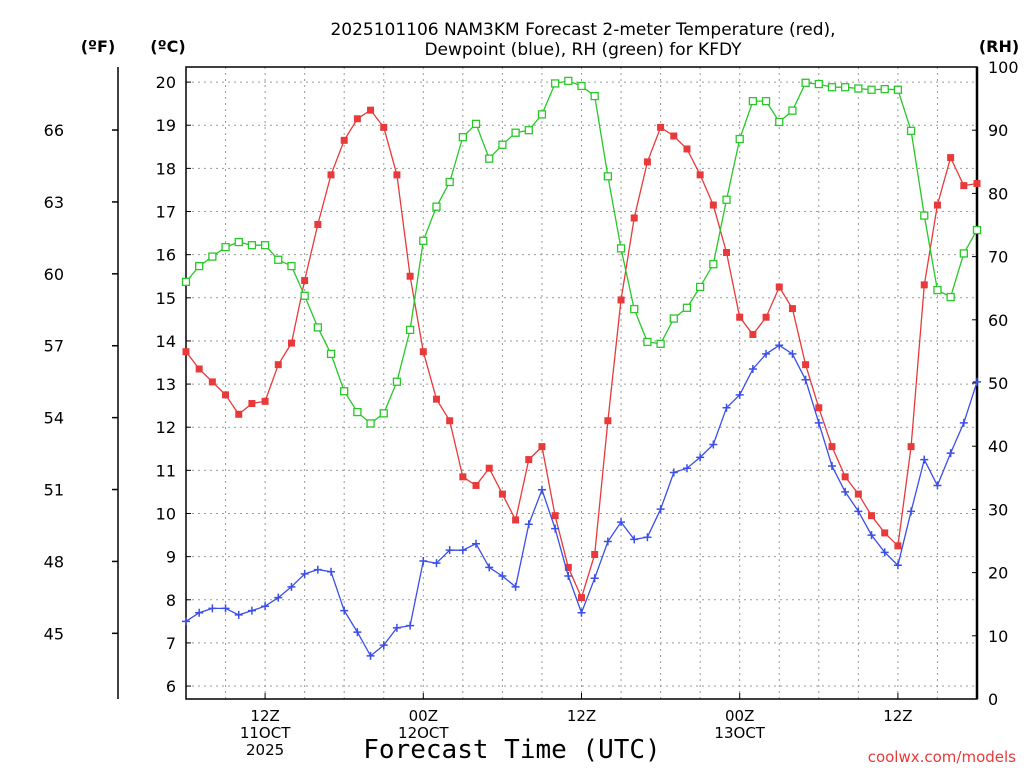  Describe the element at coordinates (739, 716) in the screenshot. I see `x-tick-label-48-0: 00Z` at that location.